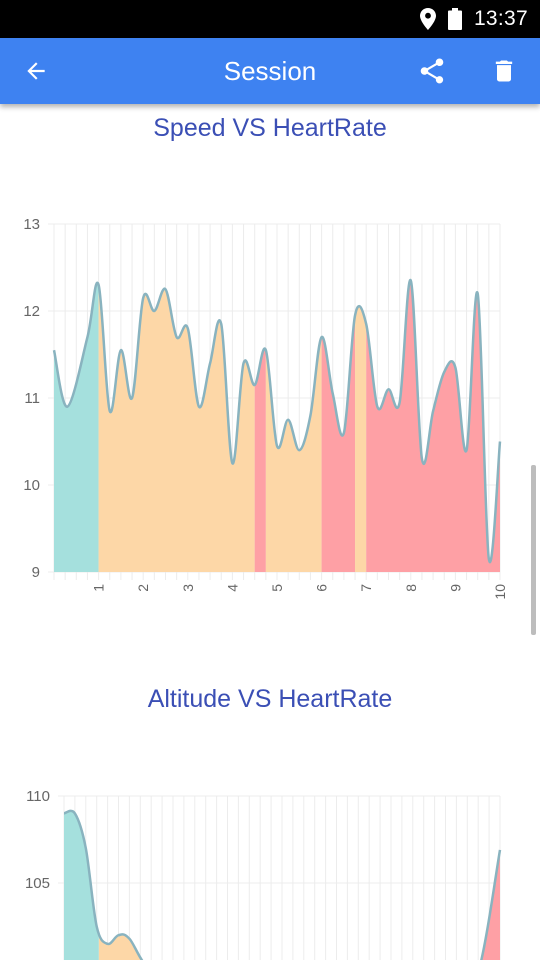 Image resolution: width=540 pixels, height=960 pixels. I want to click on x-tick-label: 3, so click(188, 588).